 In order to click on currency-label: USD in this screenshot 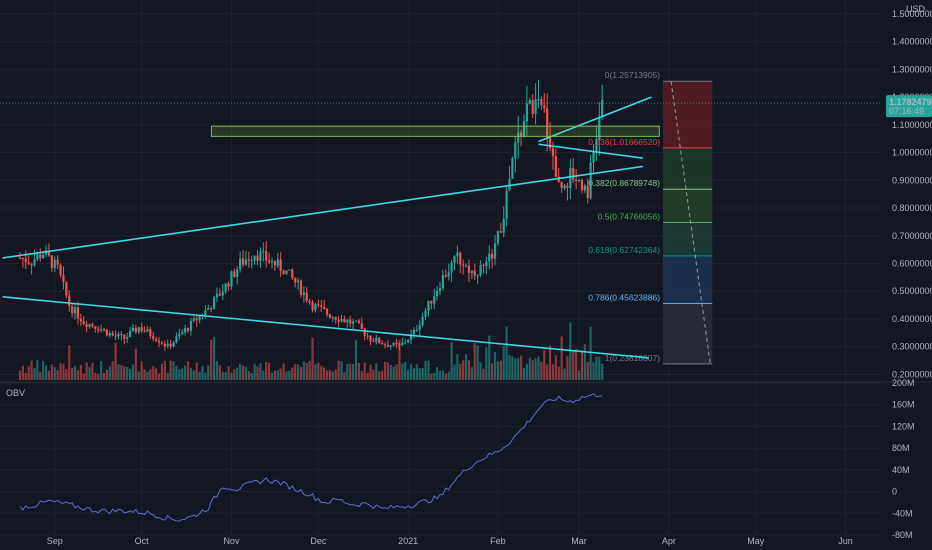, I will do `click(916, 9)`.